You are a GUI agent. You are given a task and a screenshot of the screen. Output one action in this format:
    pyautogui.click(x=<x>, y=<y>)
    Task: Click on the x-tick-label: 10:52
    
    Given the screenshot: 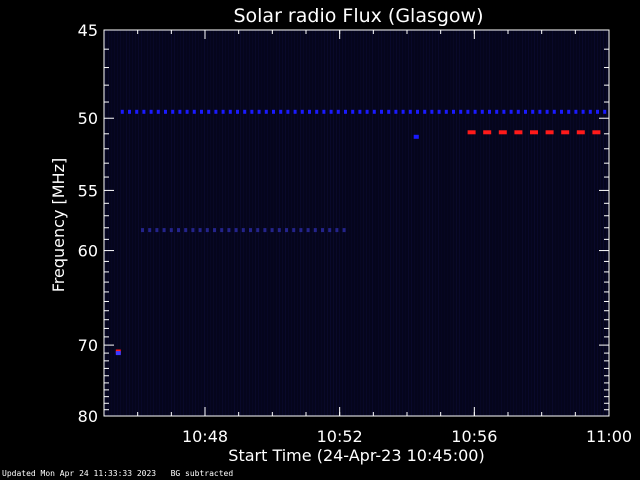 What is the action you would take?
    pyautogui.click(x=340, y=436)
    